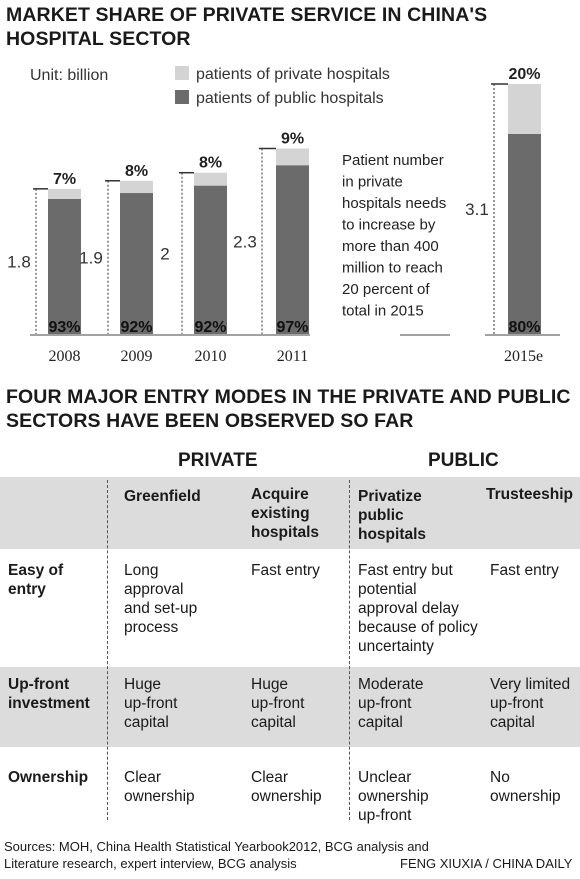 The height and width of the screenshot is (879, 580). What do you see at coordinates (182, 97) in the screenshot?
I see `legend-swatch-public` at bounding box center [182, 97].